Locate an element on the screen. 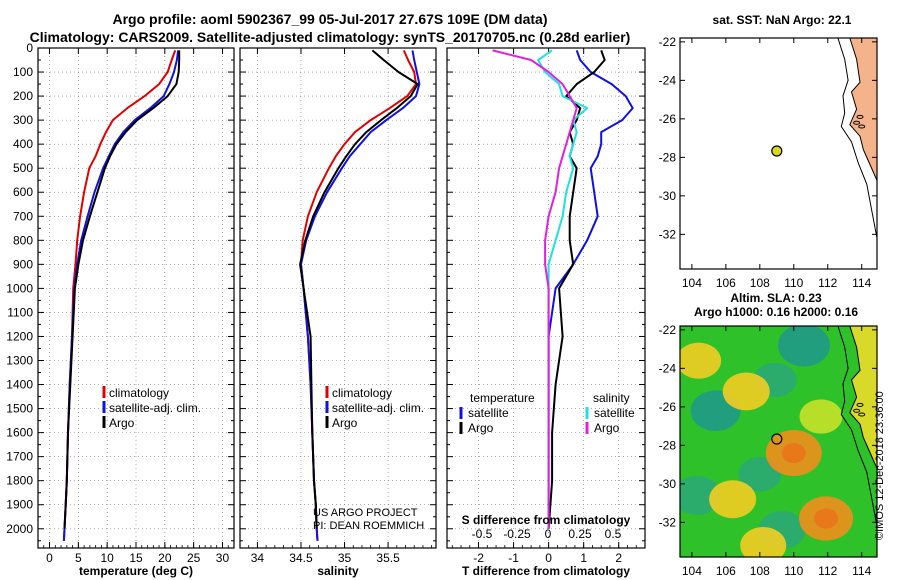 Image resolution: width=900 pixels, height=580 pixels. sla_map-xtick-label: 104 is located at coordinates (692, 571).